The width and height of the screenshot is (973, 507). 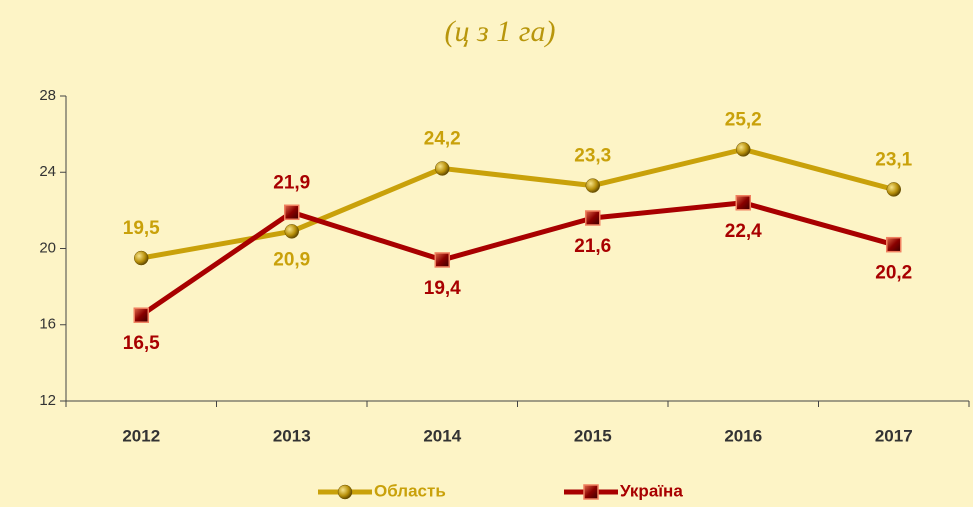 What do you see at coordinates (292, 435) in the screenshot?
I see `x-tick-label: 2013` at bounding box center [292, 435].